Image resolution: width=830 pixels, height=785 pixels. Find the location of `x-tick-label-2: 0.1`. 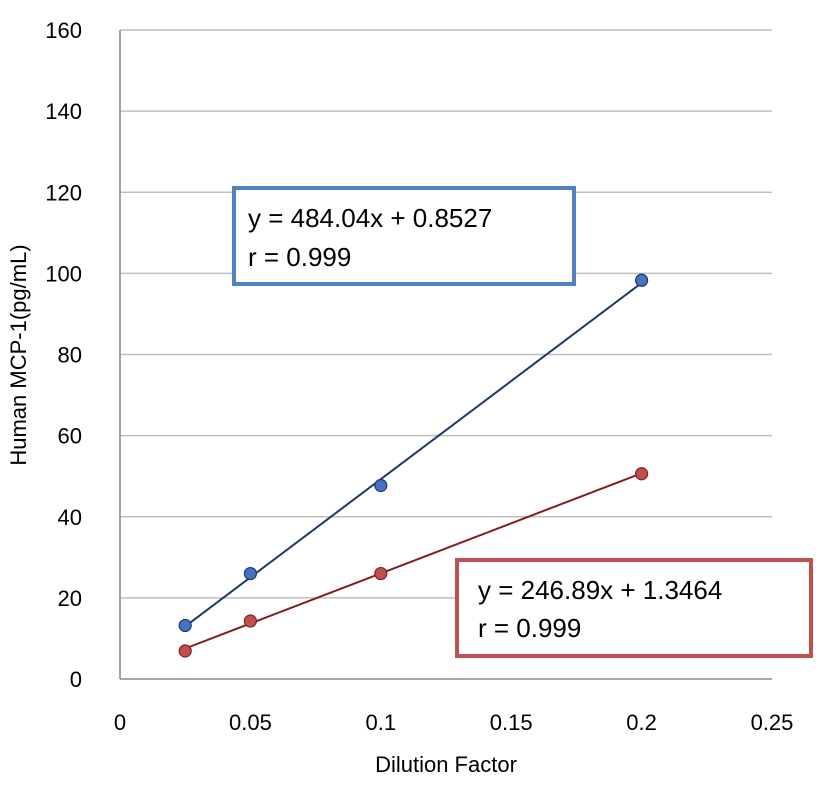

x-tick-label-2: 0.1 is located at coordinates (381, 722).